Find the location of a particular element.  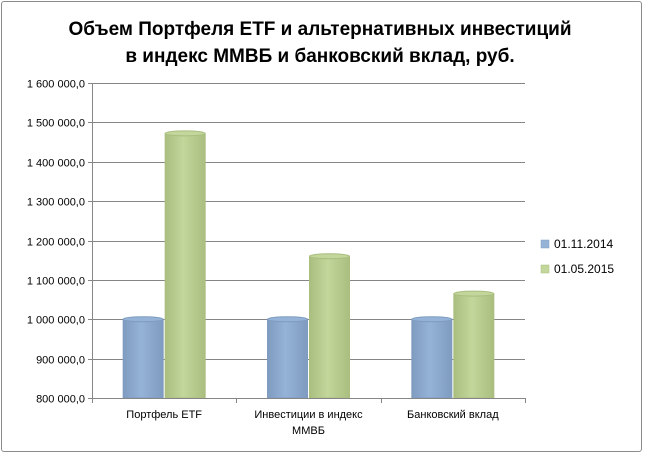

x-category-label: ММВБ is located at coordinates (308, 431).